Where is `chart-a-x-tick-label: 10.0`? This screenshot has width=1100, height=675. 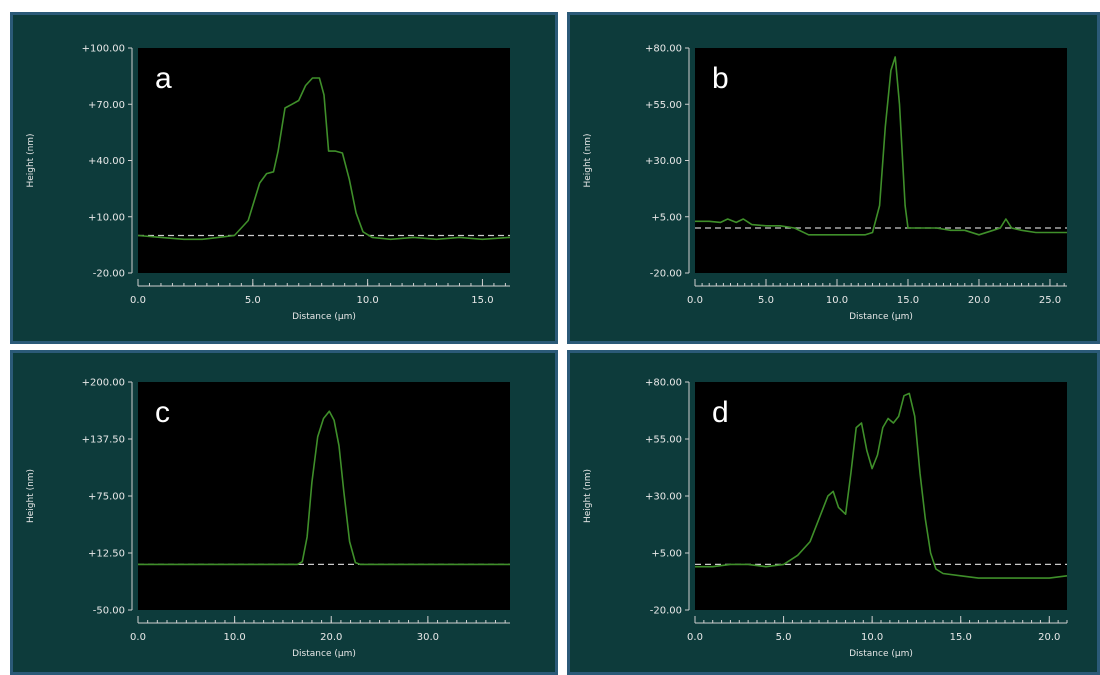
chart-a-x-tick-label: 10.0 is located at coordinates (367, 300).